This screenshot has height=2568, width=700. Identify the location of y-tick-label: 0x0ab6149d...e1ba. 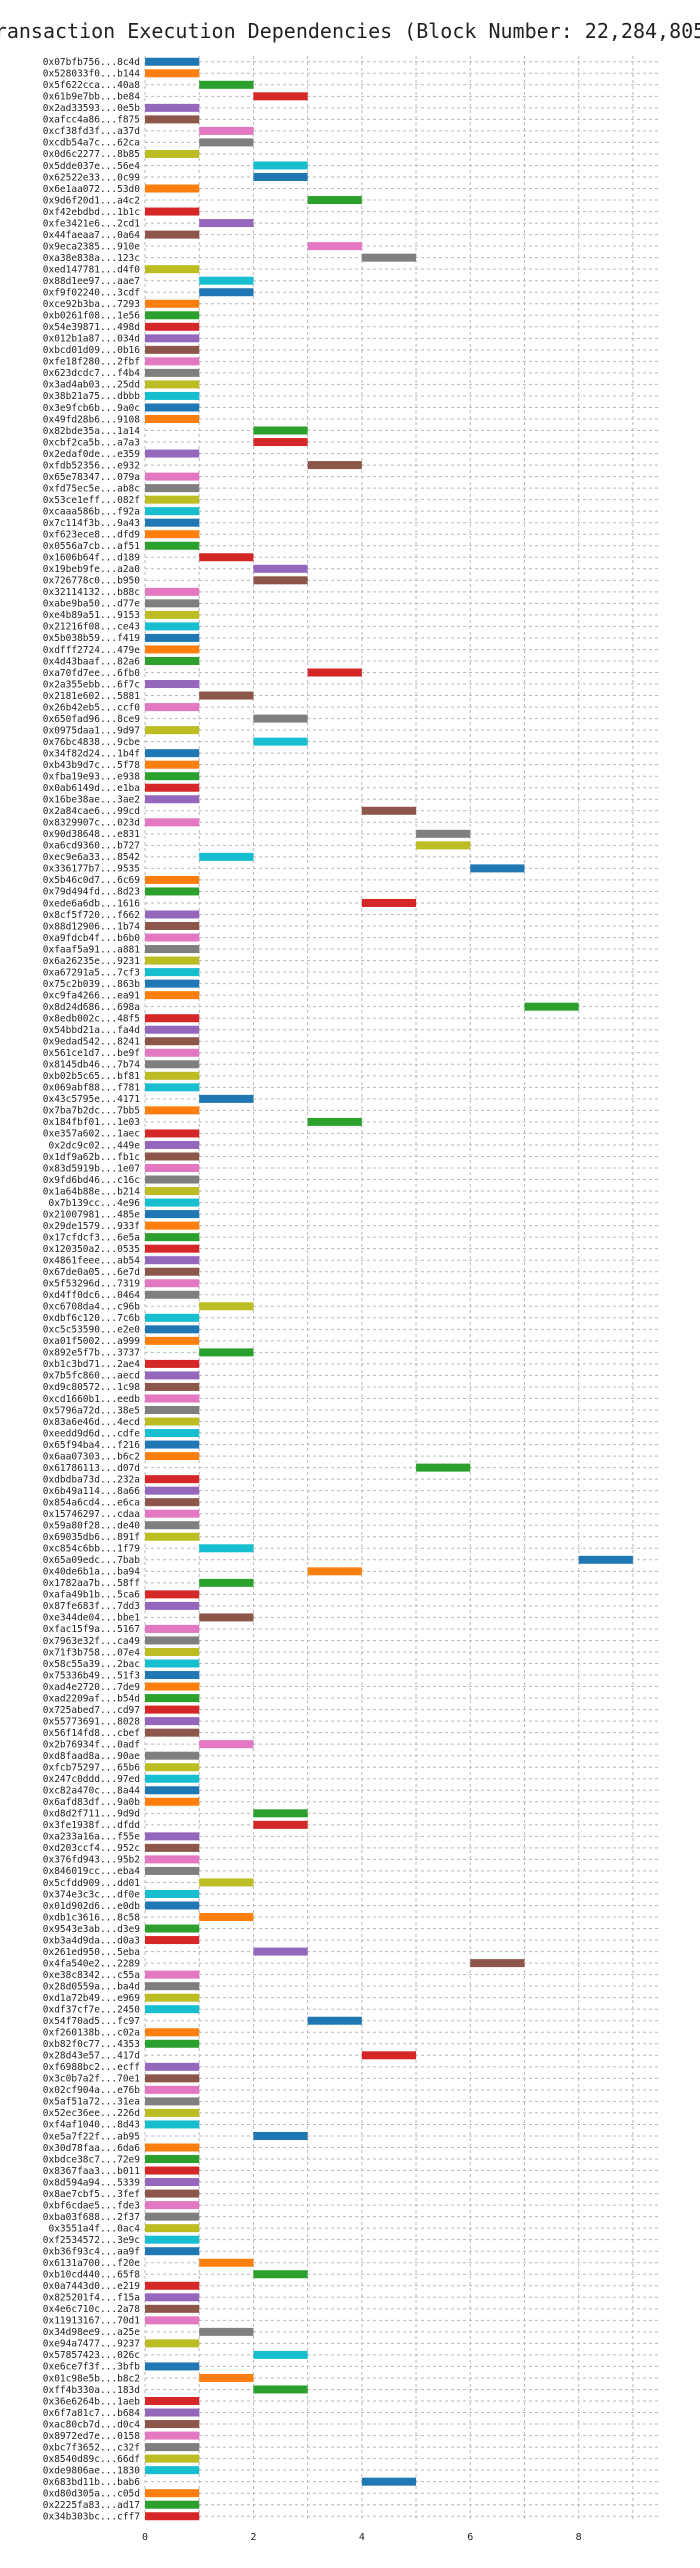
(91, 788).